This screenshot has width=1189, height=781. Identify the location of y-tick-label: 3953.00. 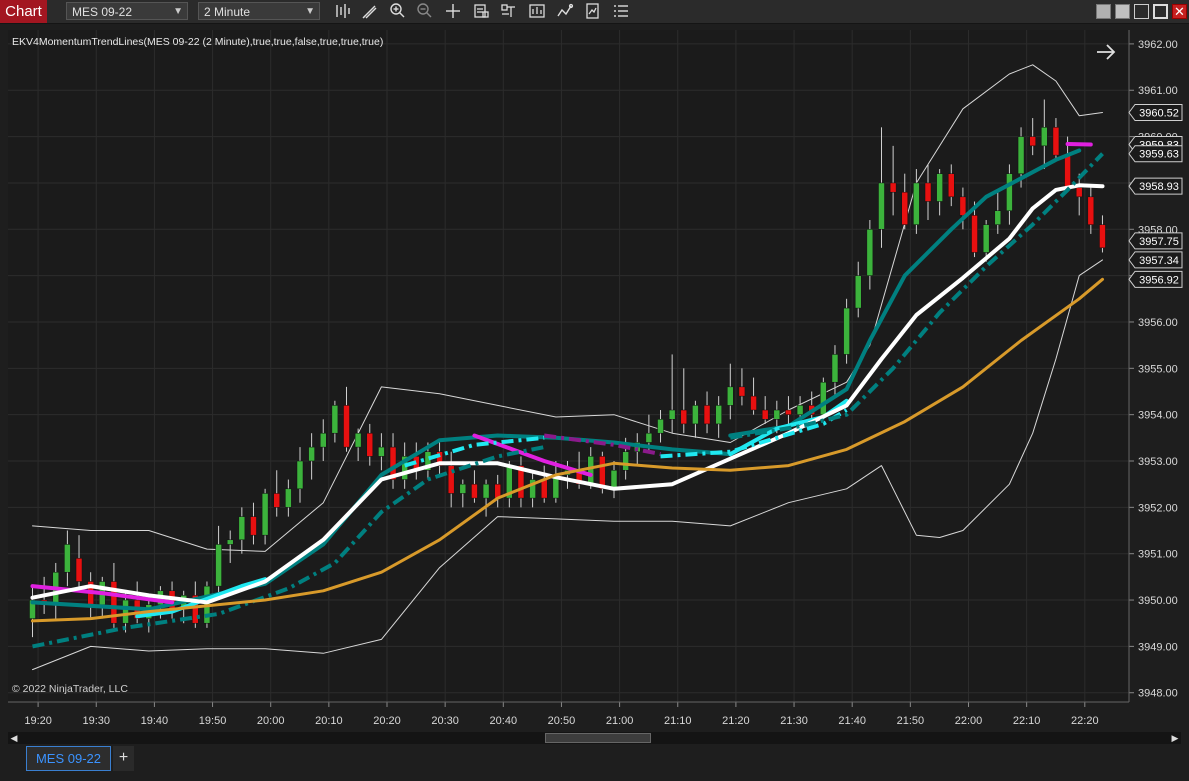
(1158, 462).